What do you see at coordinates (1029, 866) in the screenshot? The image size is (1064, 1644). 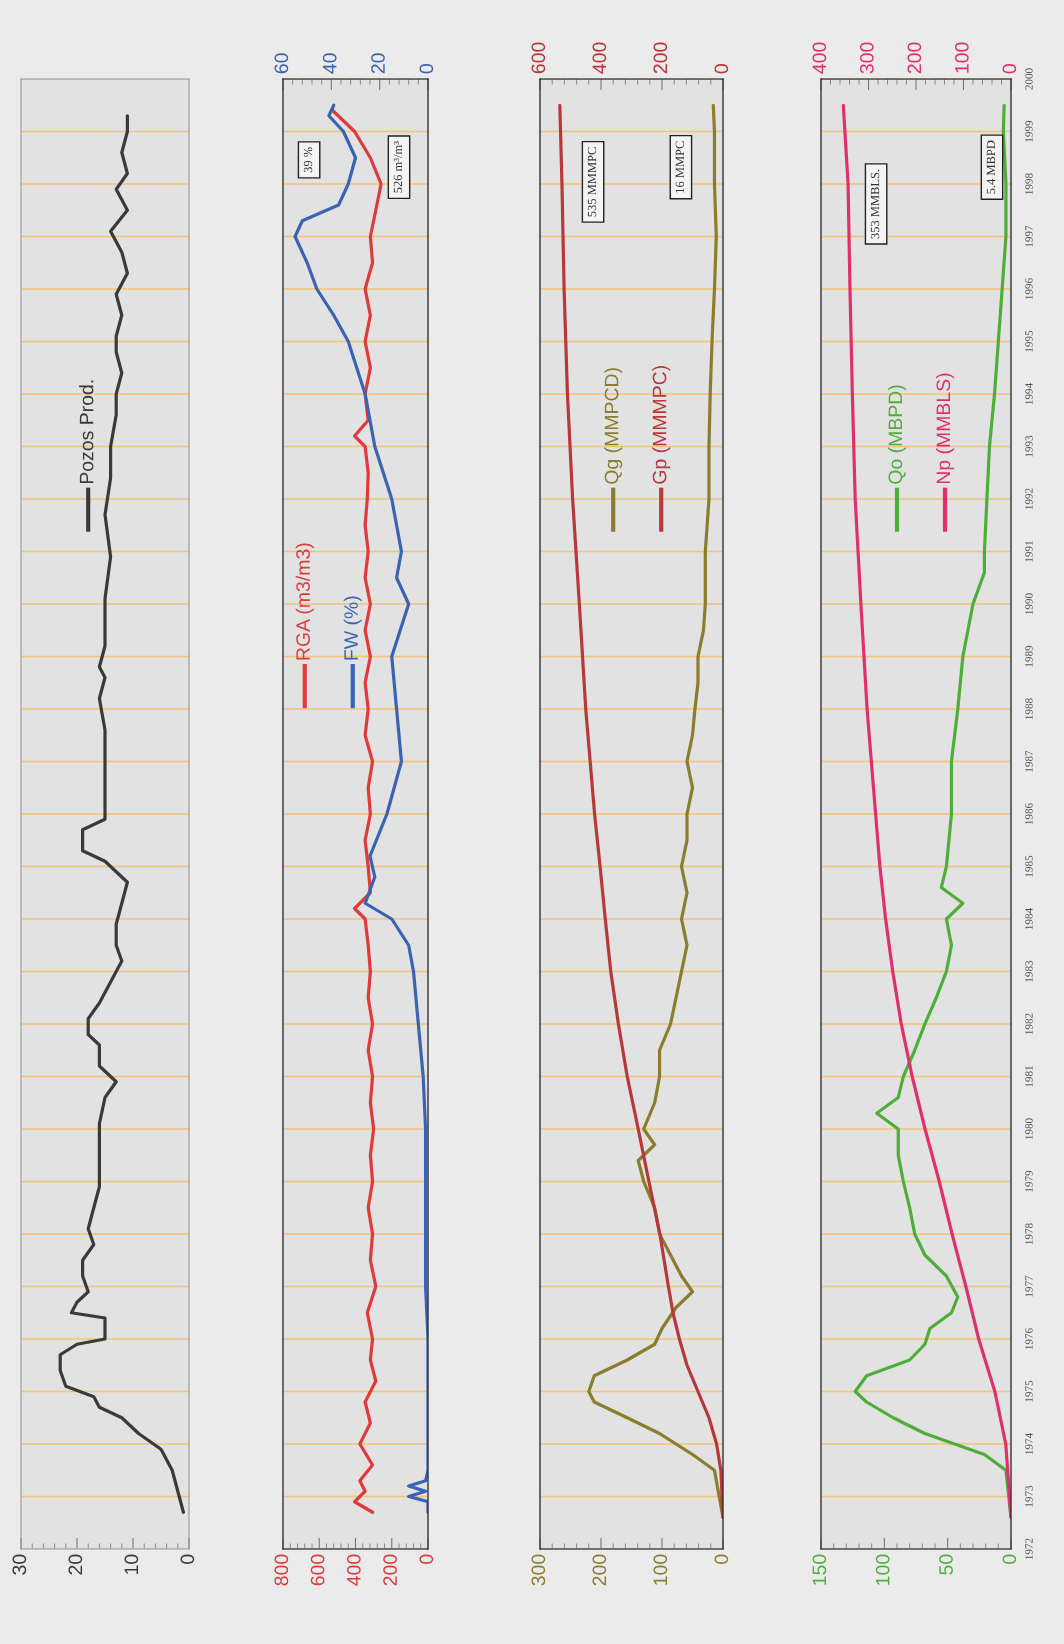 I see `y-tick-label: 1985` at bounding box center [1029, 866].